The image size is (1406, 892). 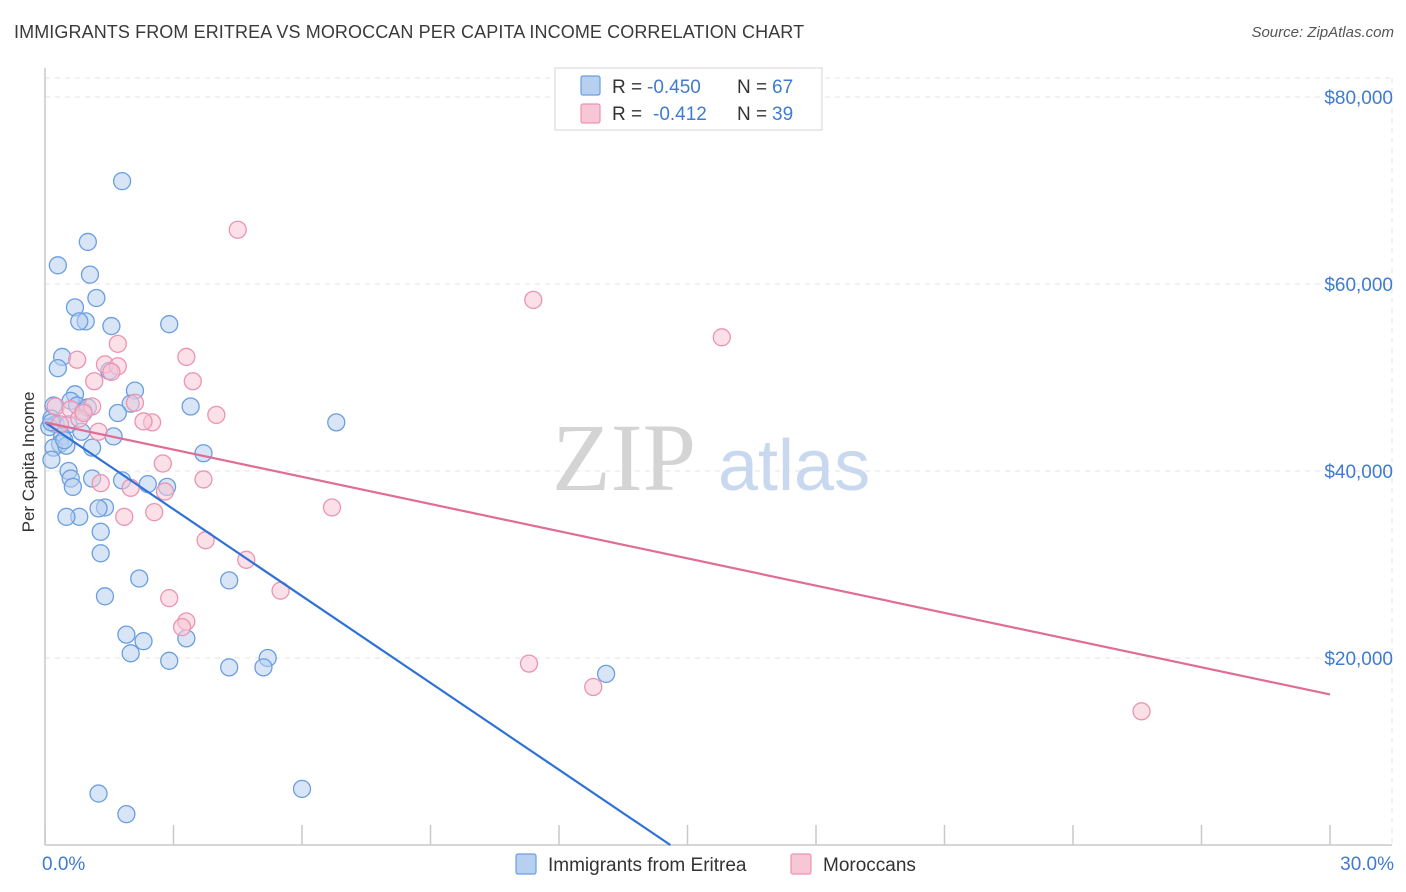 What do you see at coordinates (627, 114) in the screenshot?
I see `legend-r-label-moroccans: R =` at bounding box center [627, 114].